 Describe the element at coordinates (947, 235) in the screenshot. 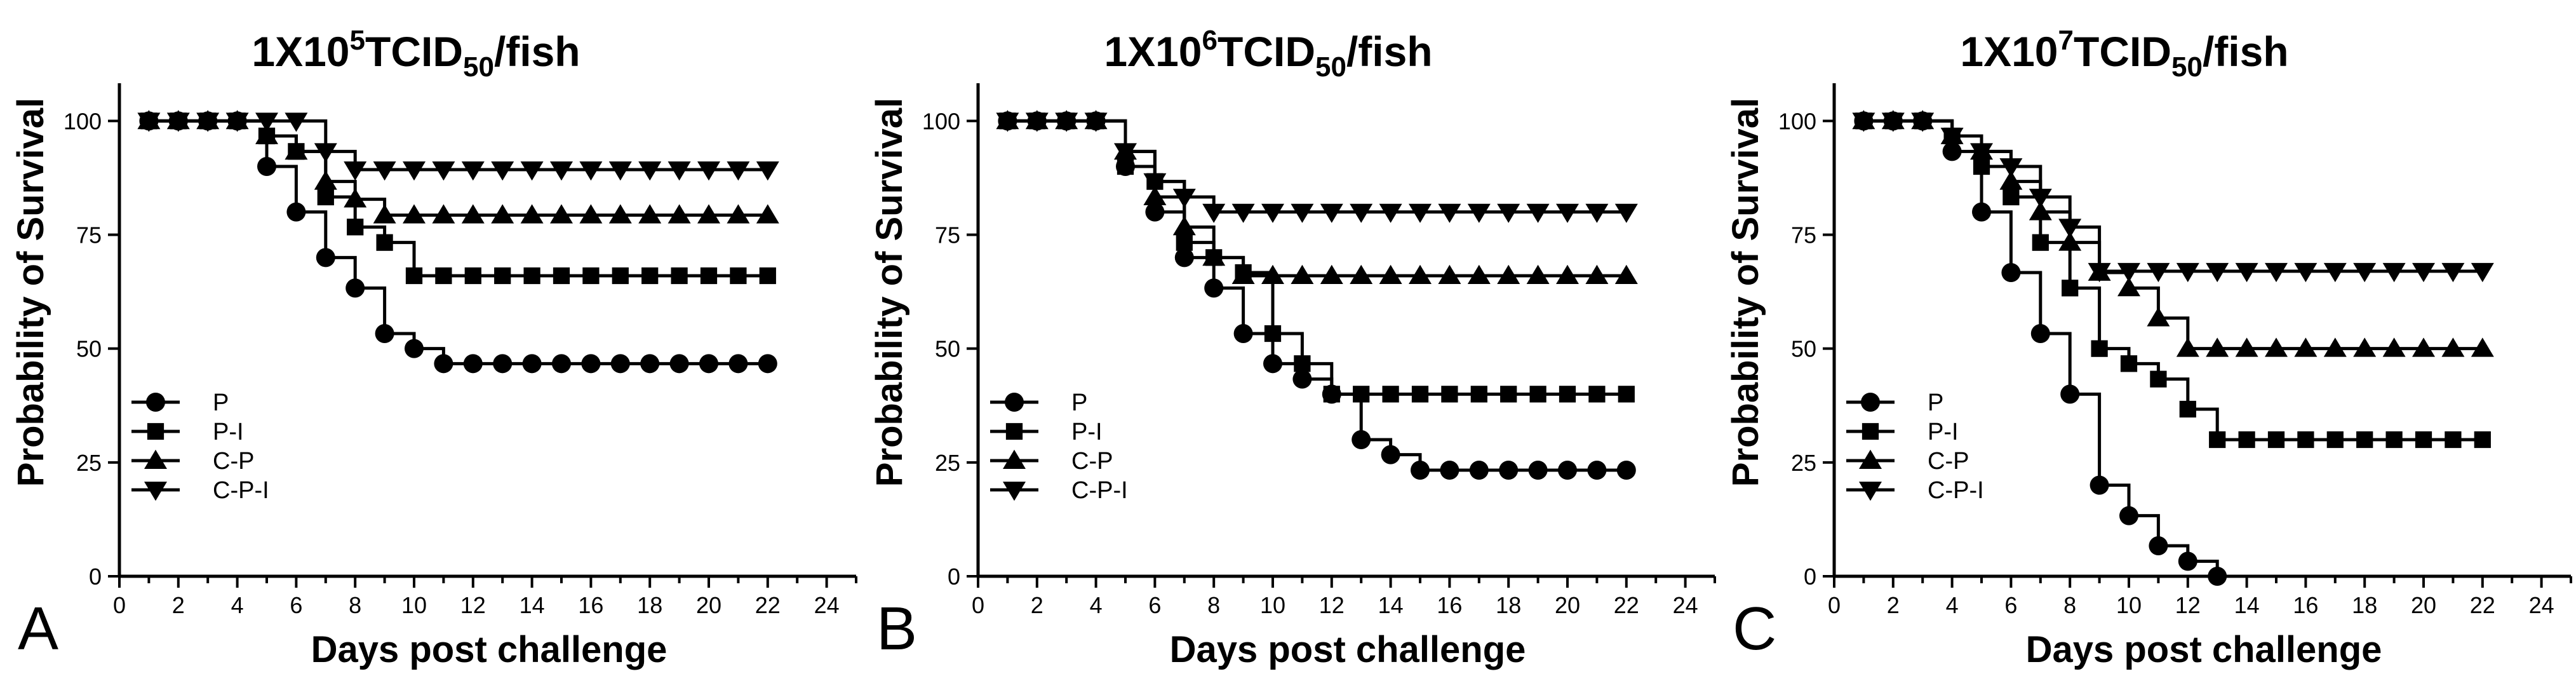

I see `panel-b-y-tick-label: 75` at that location.